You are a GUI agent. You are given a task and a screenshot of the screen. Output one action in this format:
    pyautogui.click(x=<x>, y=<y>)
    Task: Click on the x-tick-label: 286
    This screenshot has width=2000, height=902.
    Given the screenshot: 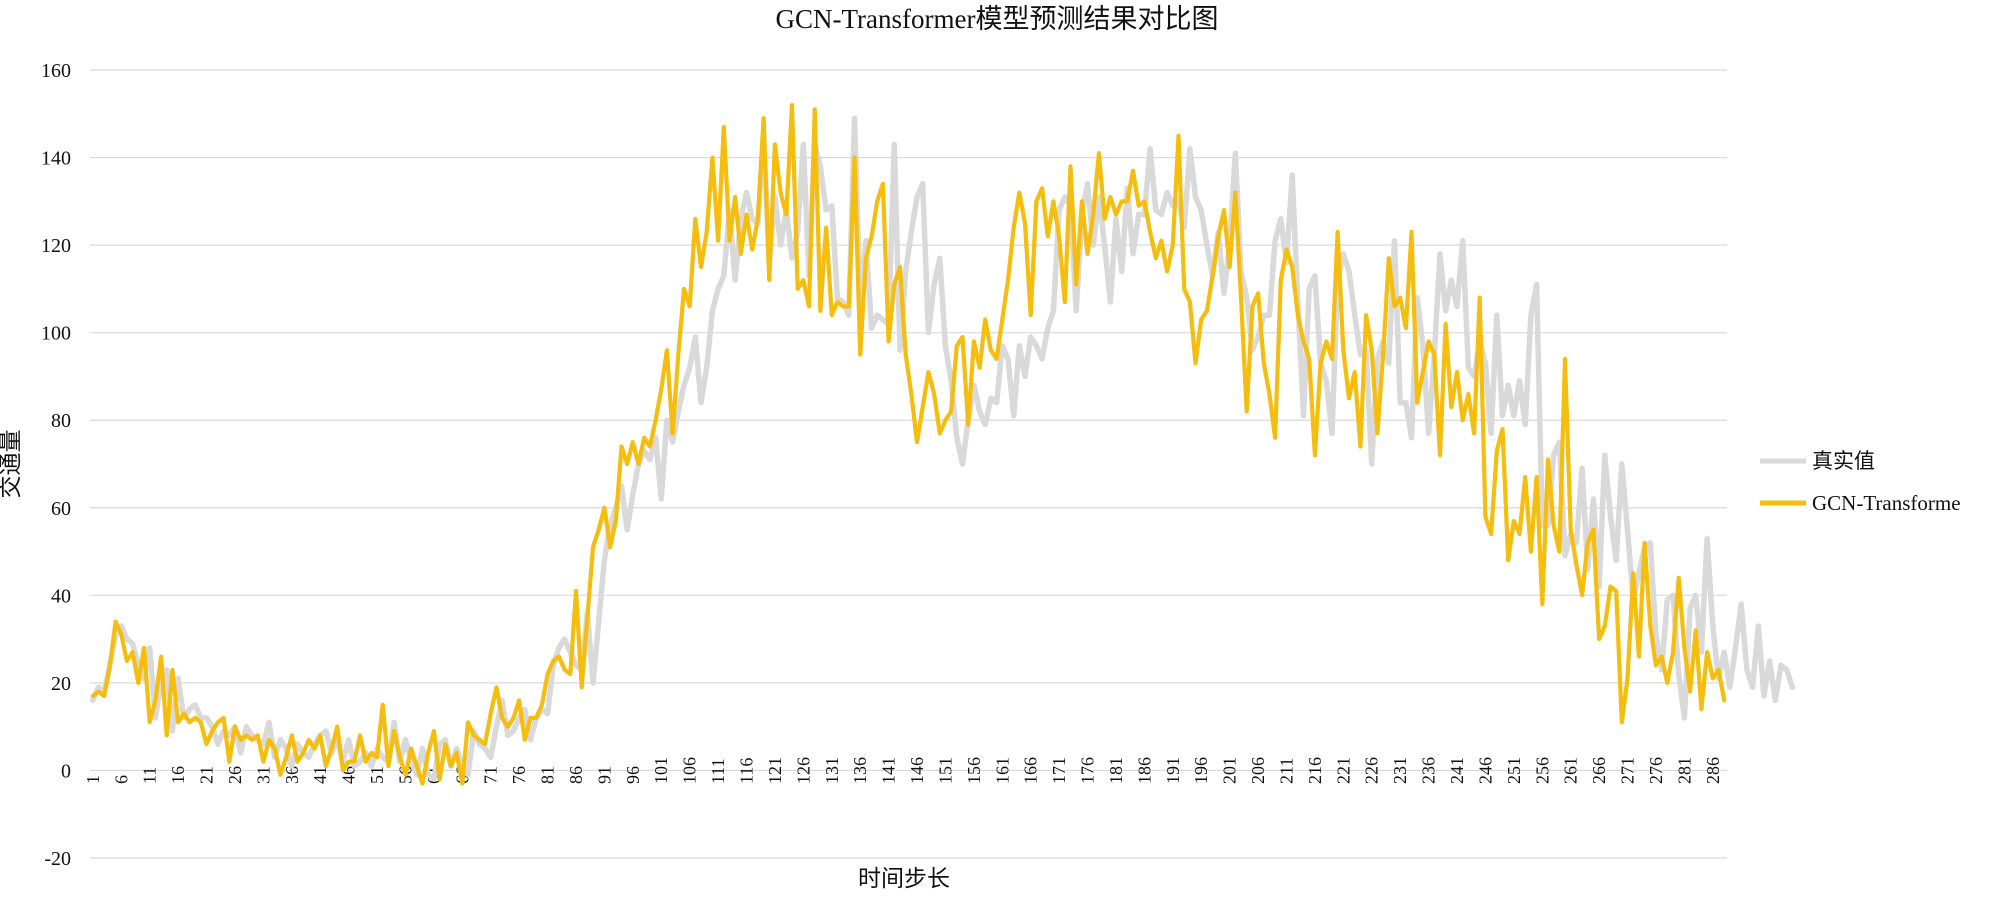 What is the action you would take?
    pyautogui.click(x=1713, y=770)
    